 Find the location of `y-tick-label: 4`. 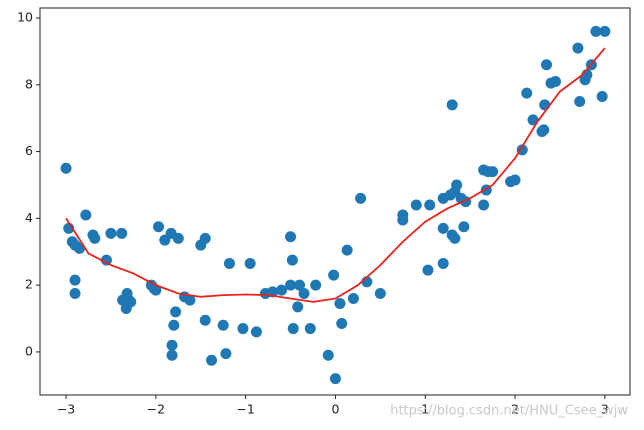

y-tick-label: 4 is located at coordinates (29, 217).